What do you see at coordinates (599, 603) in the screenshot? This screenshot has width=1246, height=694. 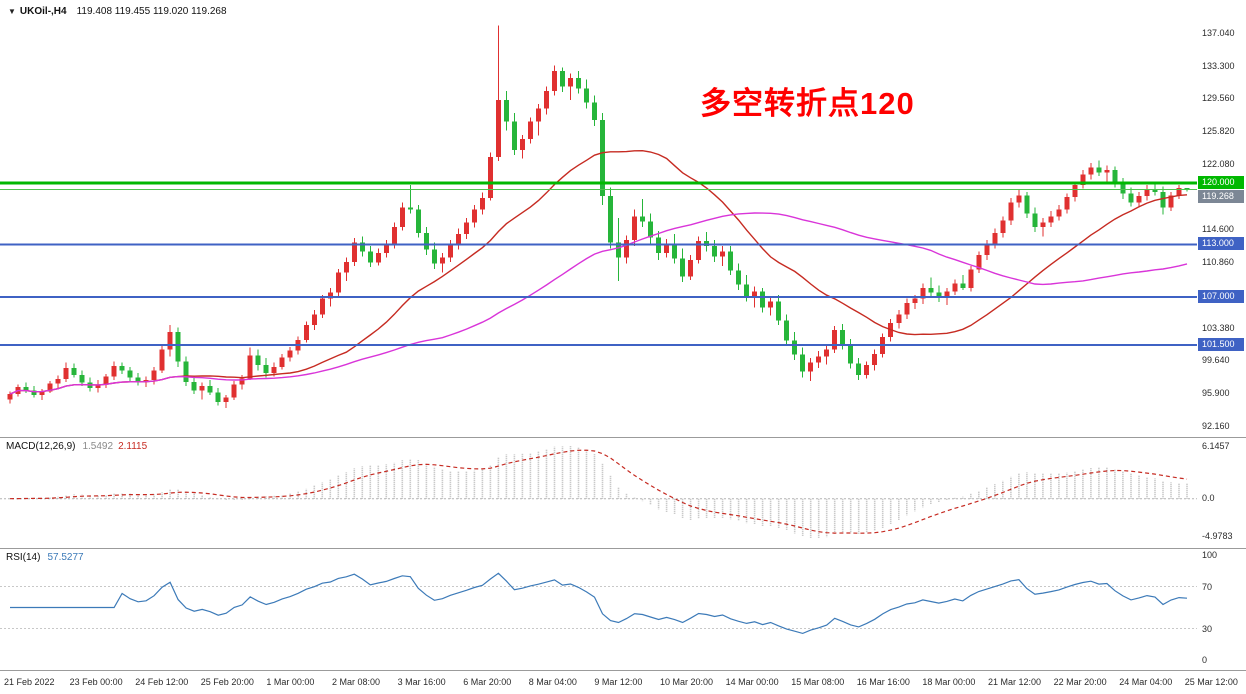 I see `rsi-line` at bounding box center [599, 603].